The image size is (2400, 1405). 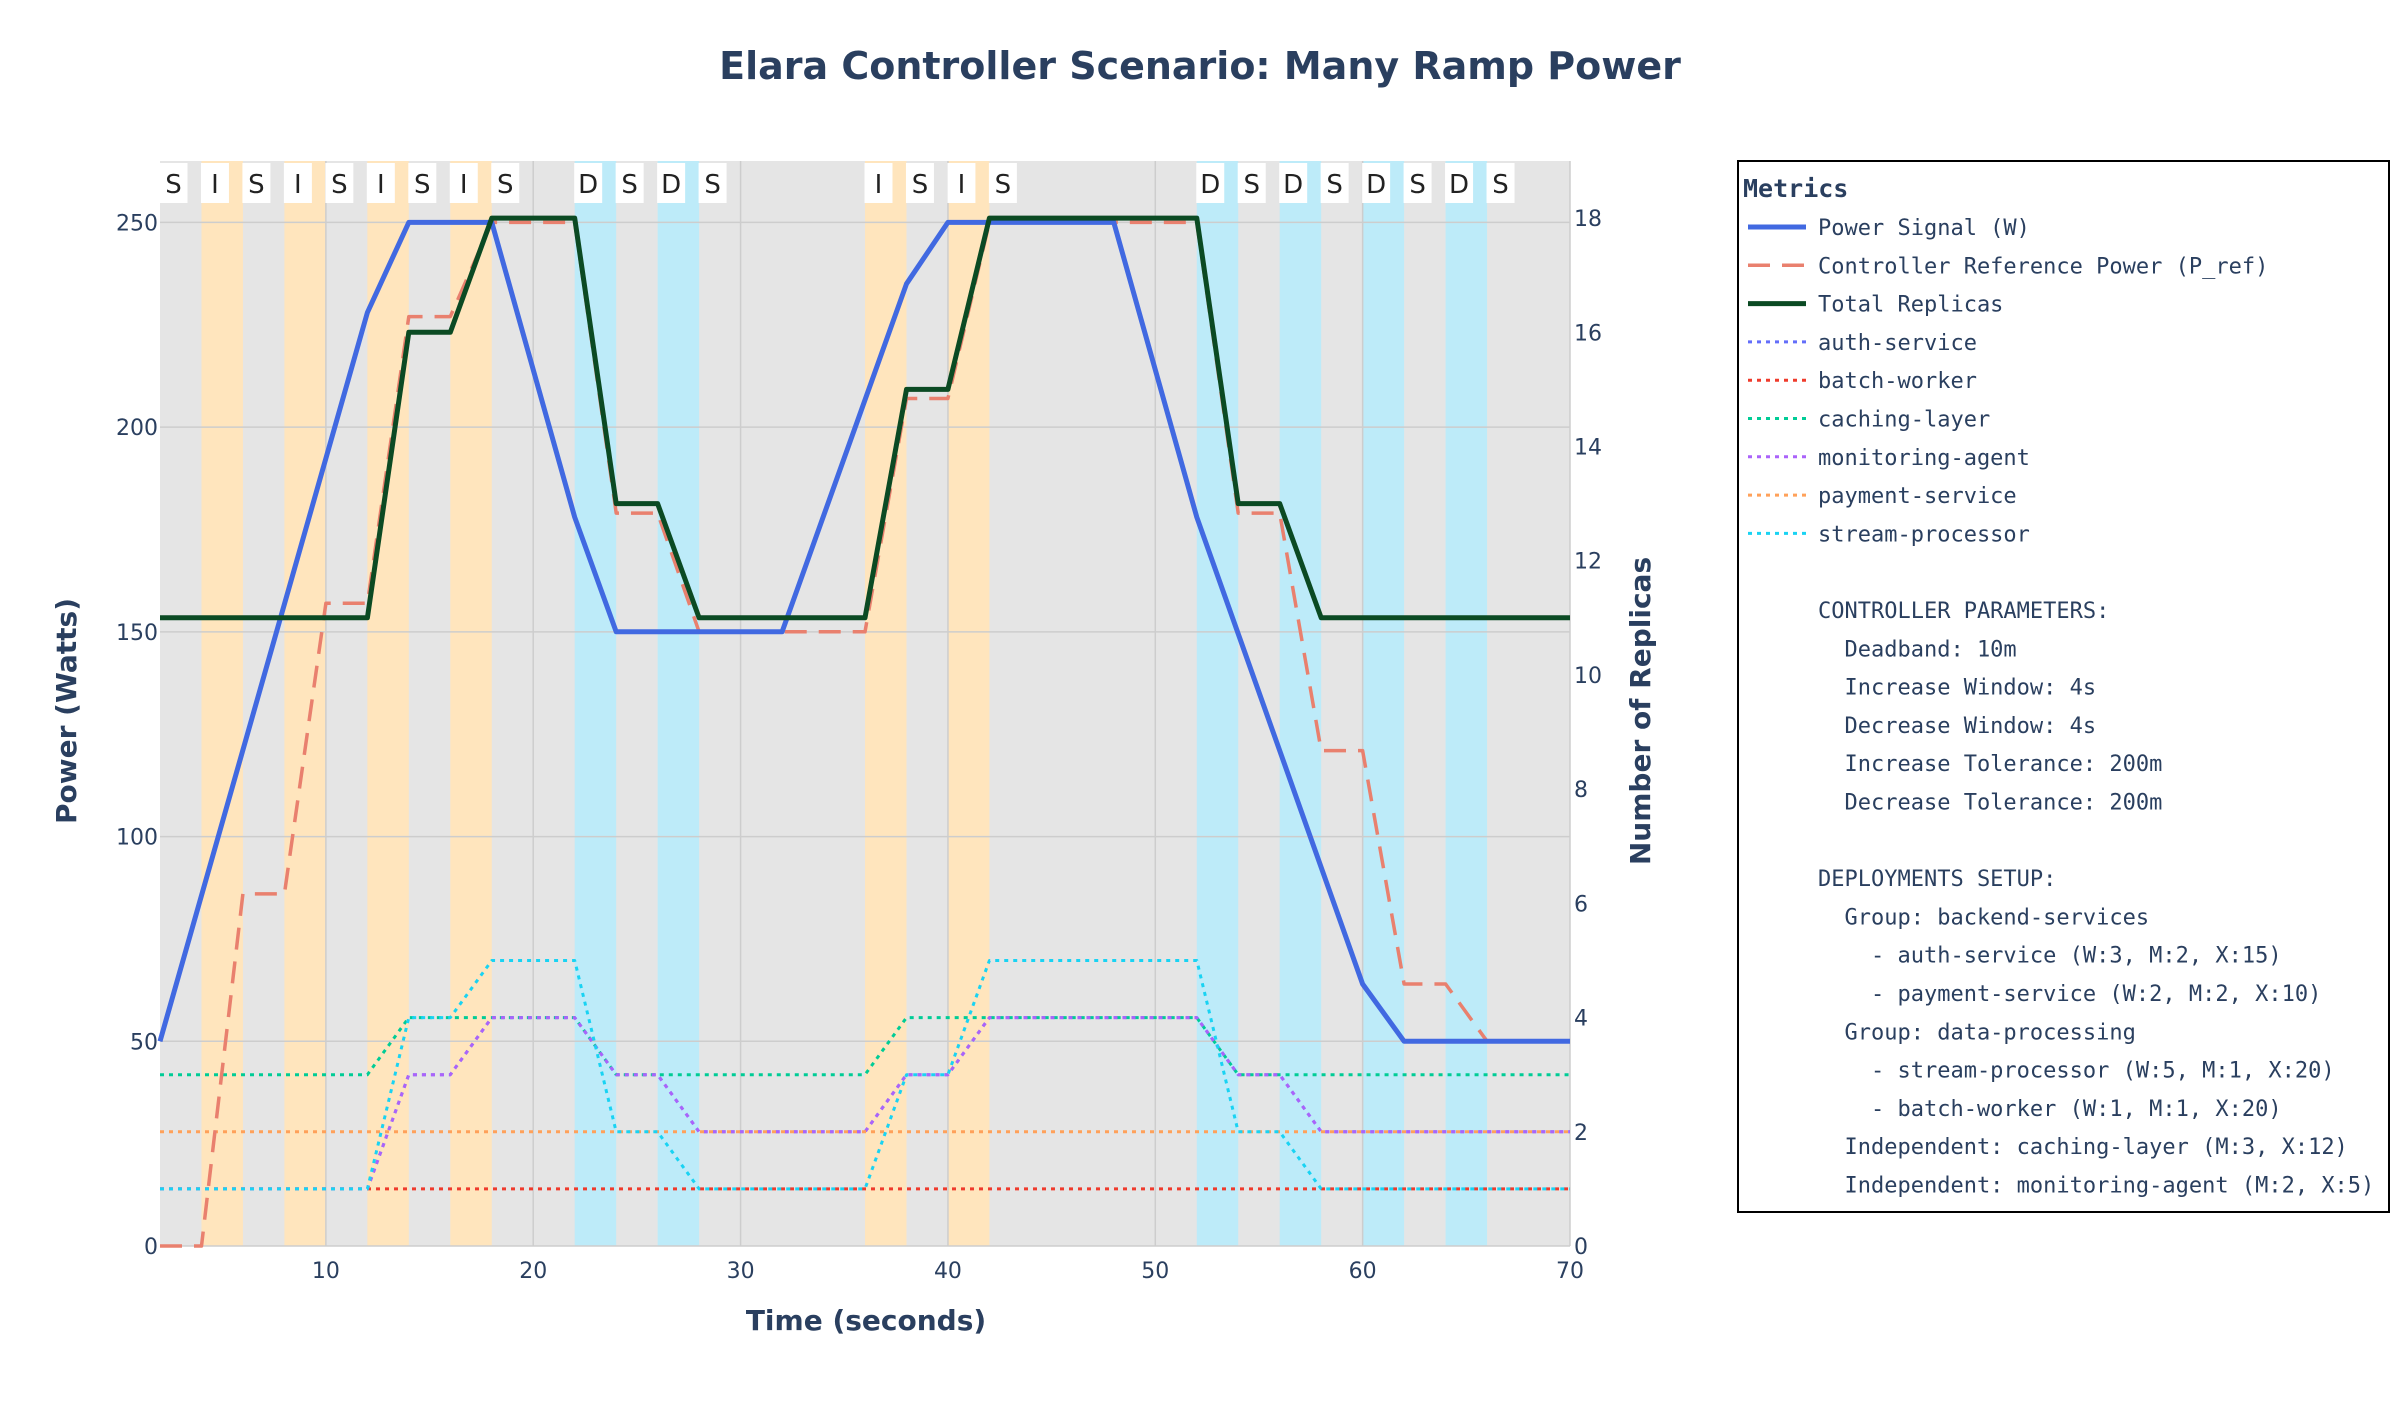 What do you see at coordinates (1917, 649) in the screenshot?
I see `legend-note: Deadband: 10m` at bounding box center [1917, 649].